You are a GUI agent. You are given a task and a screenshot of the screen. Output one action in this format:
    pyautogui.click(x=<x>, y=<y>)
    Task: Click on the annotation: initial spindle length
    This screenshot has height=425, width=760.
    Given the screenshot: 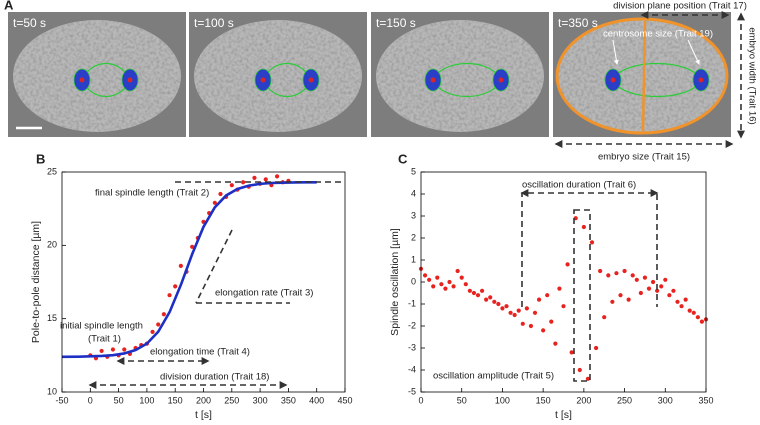 What is the action you would take?
    pyautogui.click(x=101, y=326)
    